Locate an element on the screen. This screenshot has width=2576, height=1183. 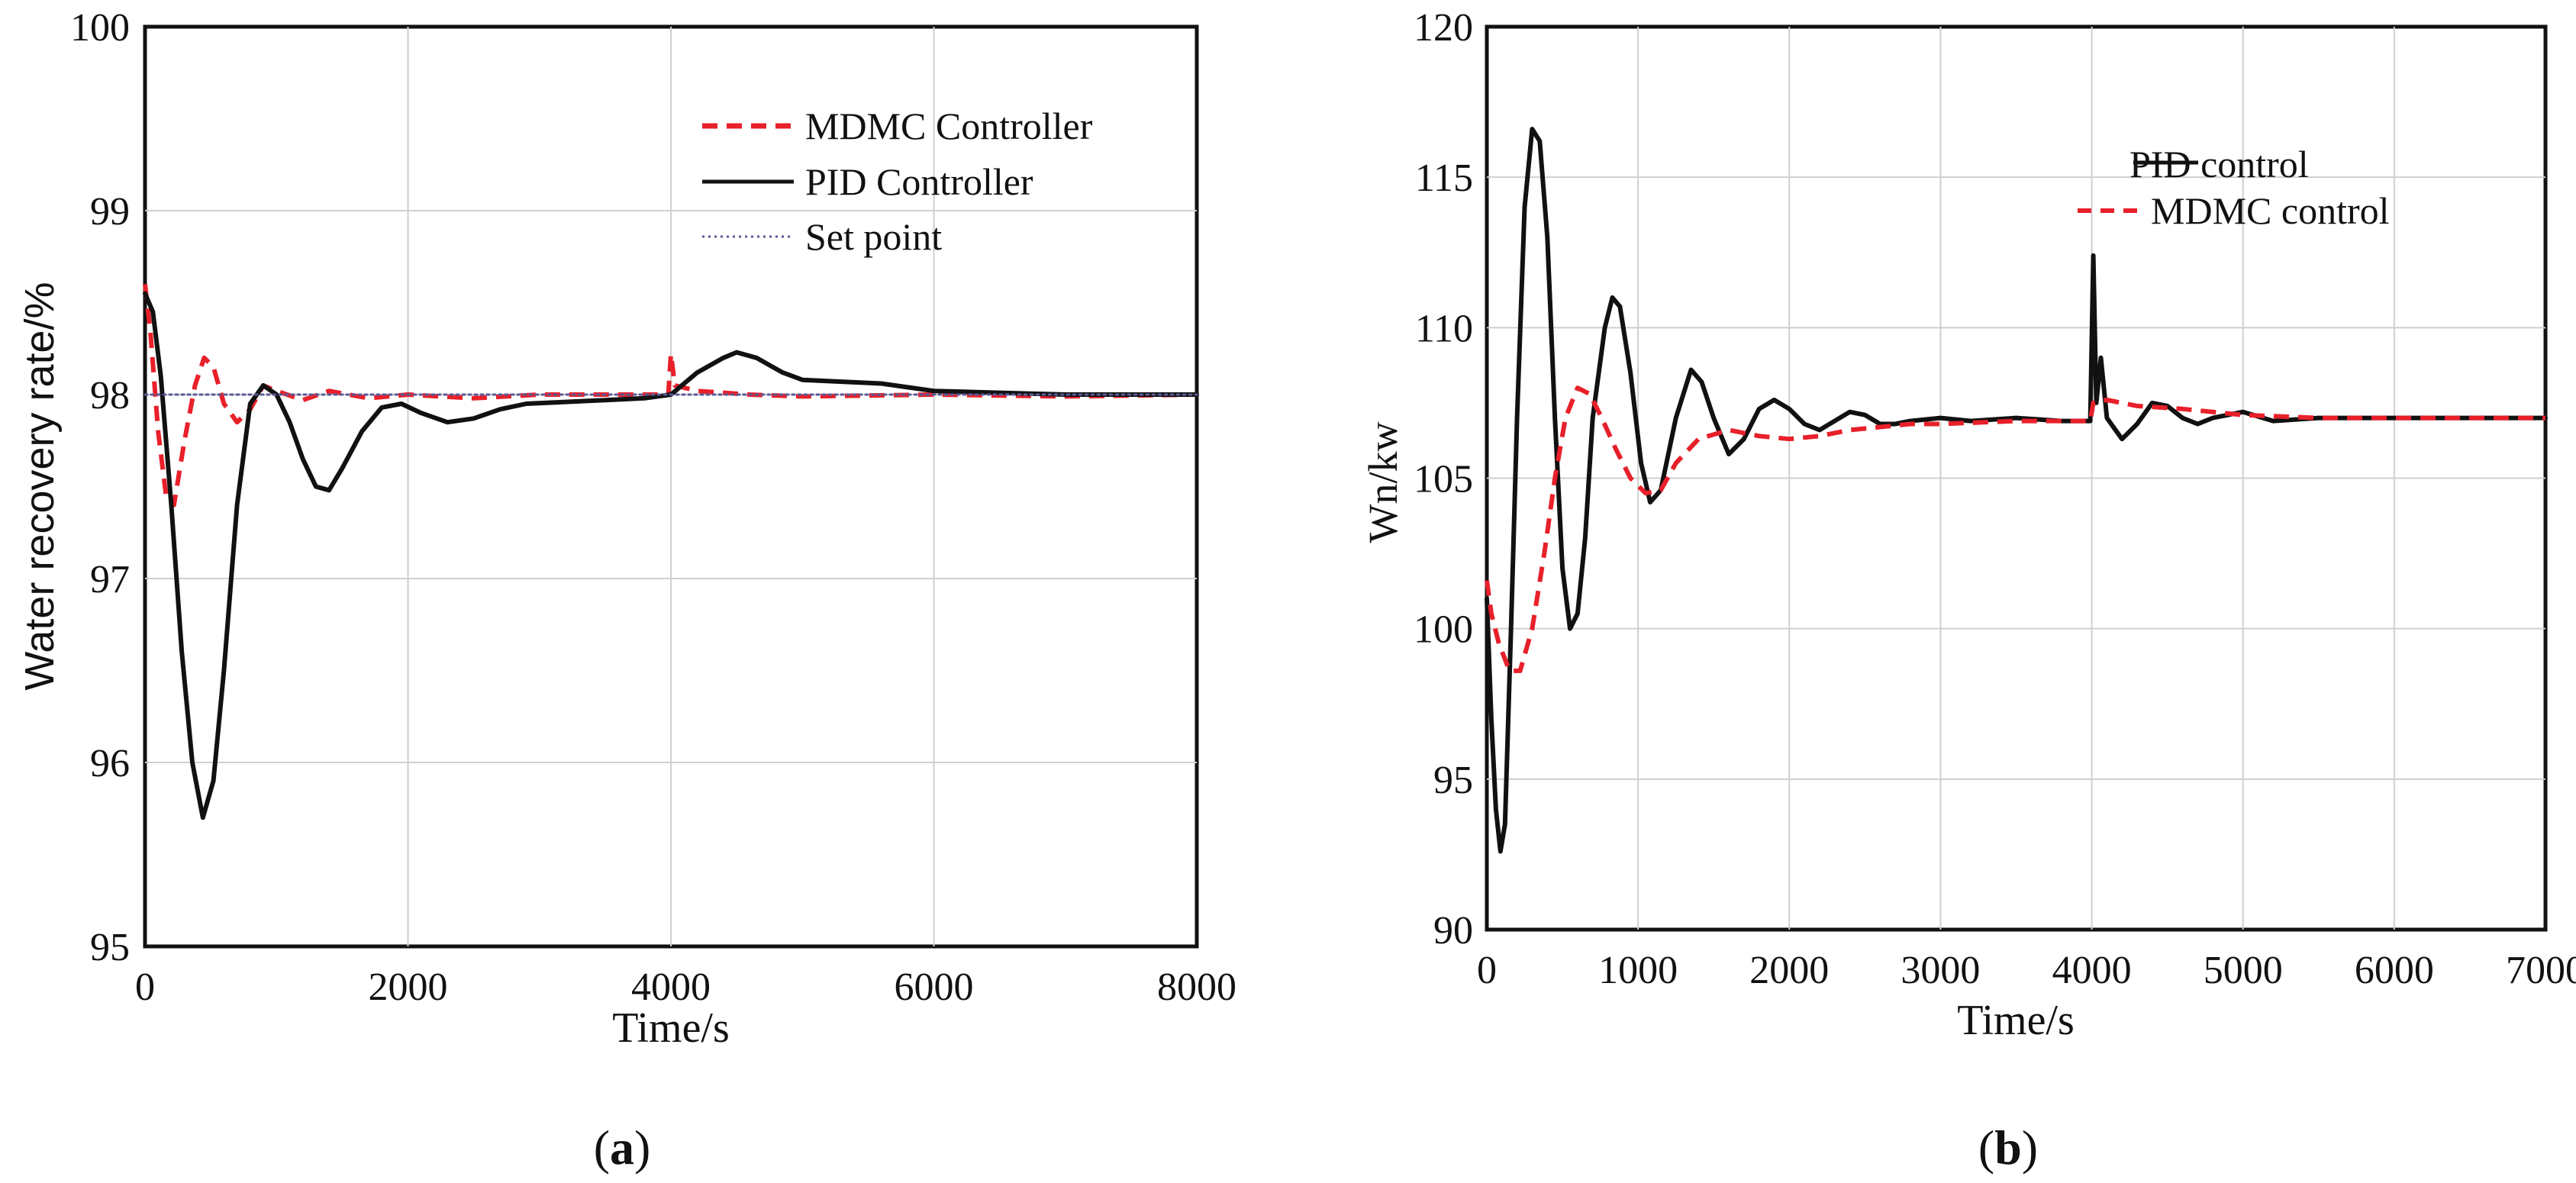
panel-b-x-axis-label: Time/s is located at coordinates (2016, 1020).